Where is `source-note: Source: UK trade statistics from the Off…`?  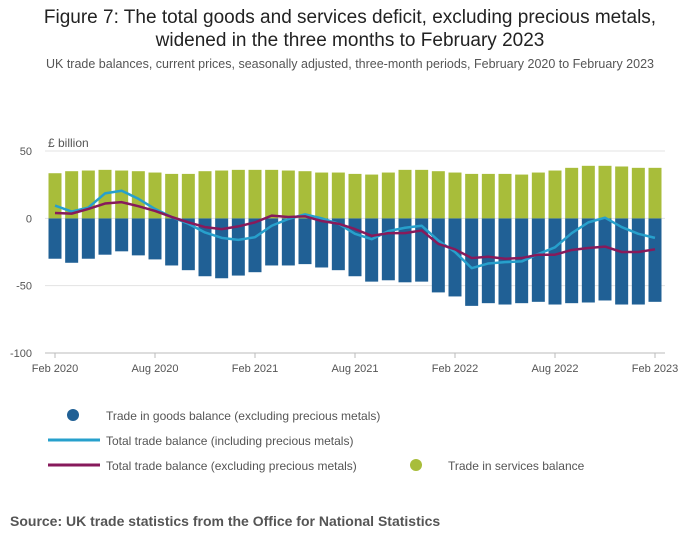
source-note: Source: UK trade statistics from the Off… is located at coordinates (225, 521).